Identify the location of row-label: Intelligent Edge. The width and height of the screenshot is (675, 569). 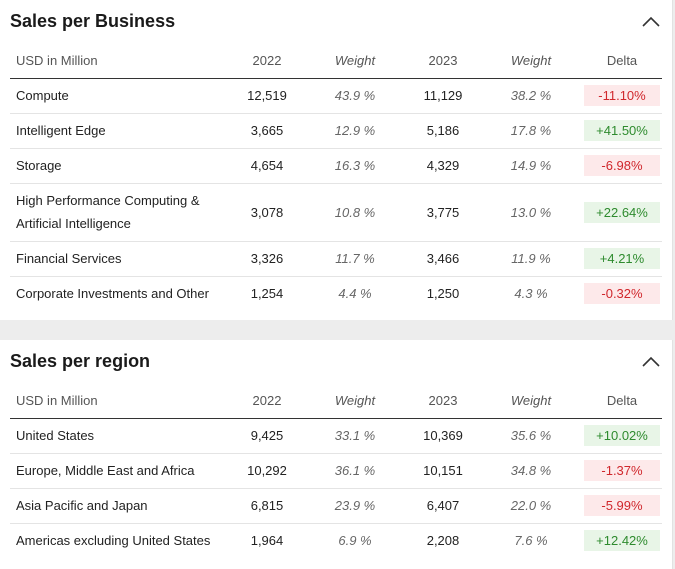
(120, 131).